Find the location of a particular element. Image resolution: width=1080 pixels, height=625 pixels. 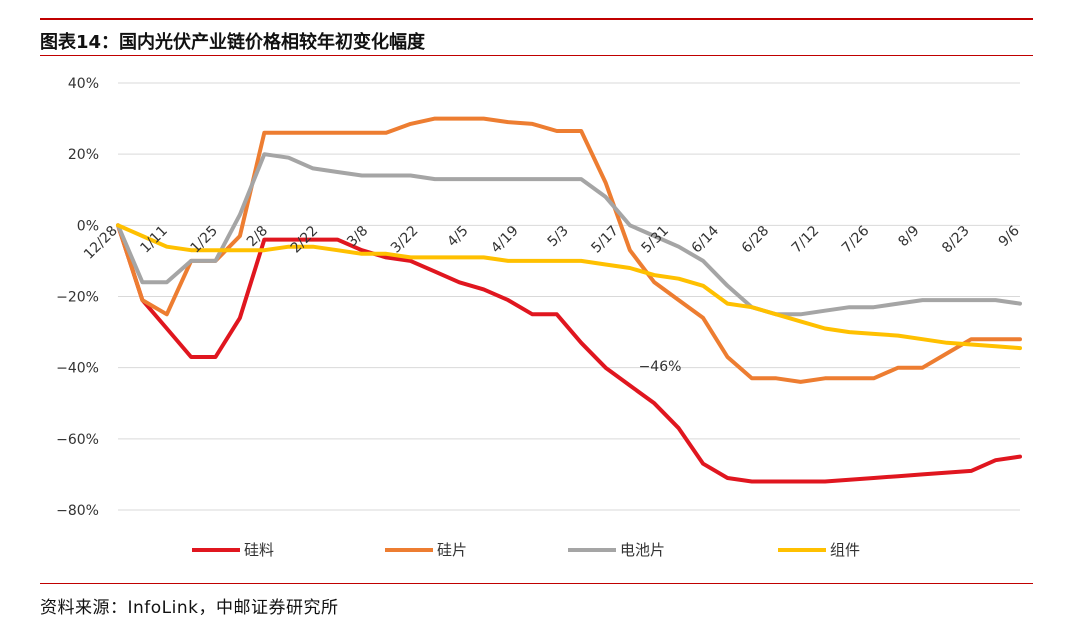

annotation-min-label: −46% is located at coordinates (660, 367).